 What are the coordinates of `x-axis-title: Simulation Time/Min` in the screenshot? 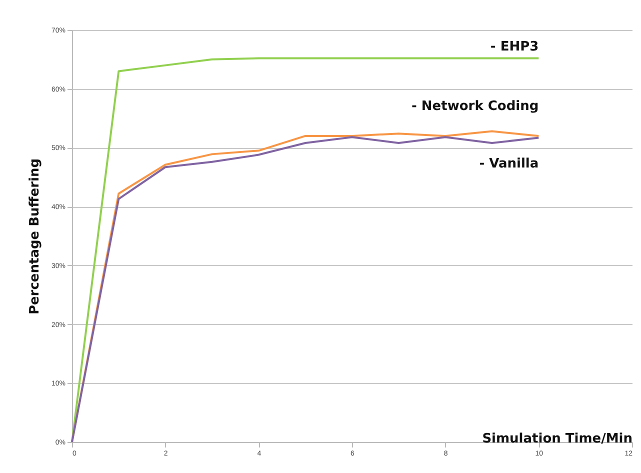 It's located at (557, 439).